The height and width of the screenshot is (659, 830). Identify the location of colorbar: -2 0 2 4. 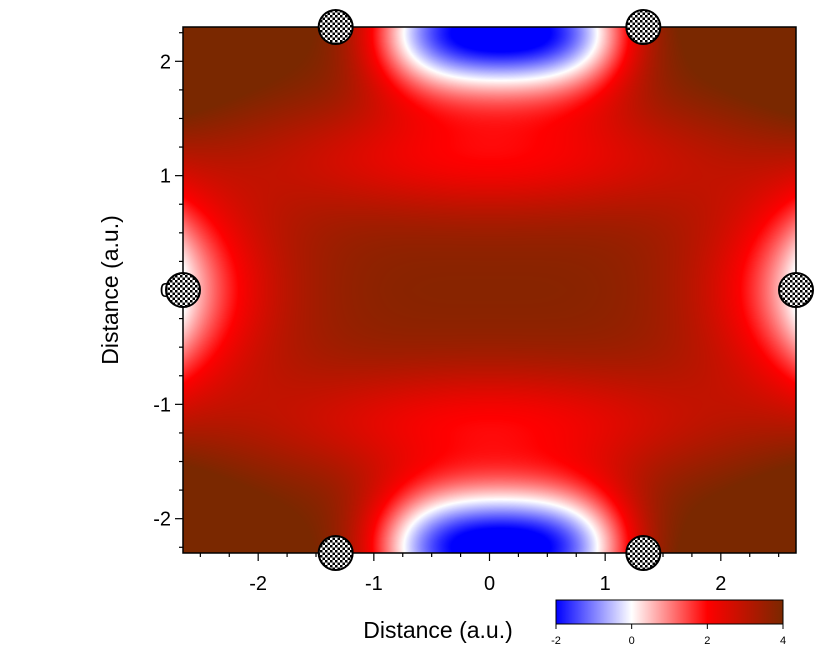
(668, 623).